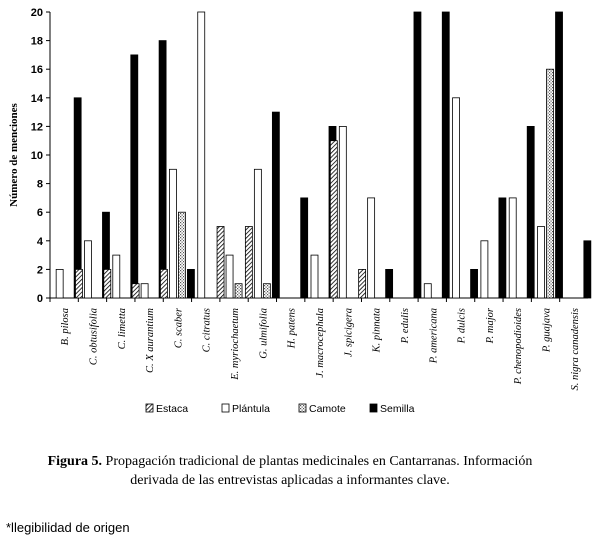  I want to click on x-category-label: K. pinnata, so click(377, 330).